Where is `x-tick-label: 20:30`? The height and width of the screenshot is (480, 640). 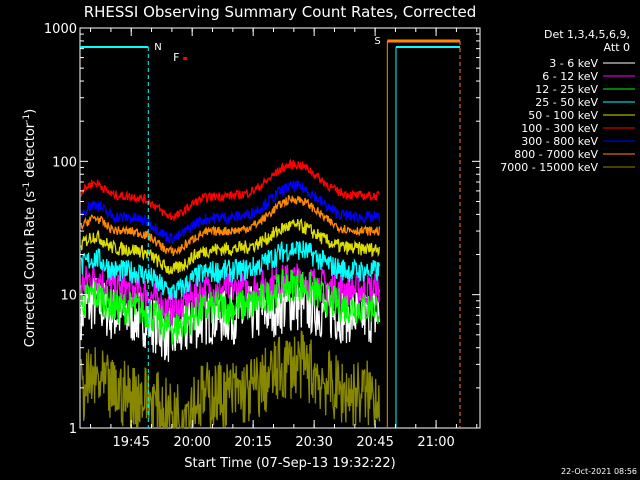
x-tick-label: 20:30 is located at coordinates (313, 442).